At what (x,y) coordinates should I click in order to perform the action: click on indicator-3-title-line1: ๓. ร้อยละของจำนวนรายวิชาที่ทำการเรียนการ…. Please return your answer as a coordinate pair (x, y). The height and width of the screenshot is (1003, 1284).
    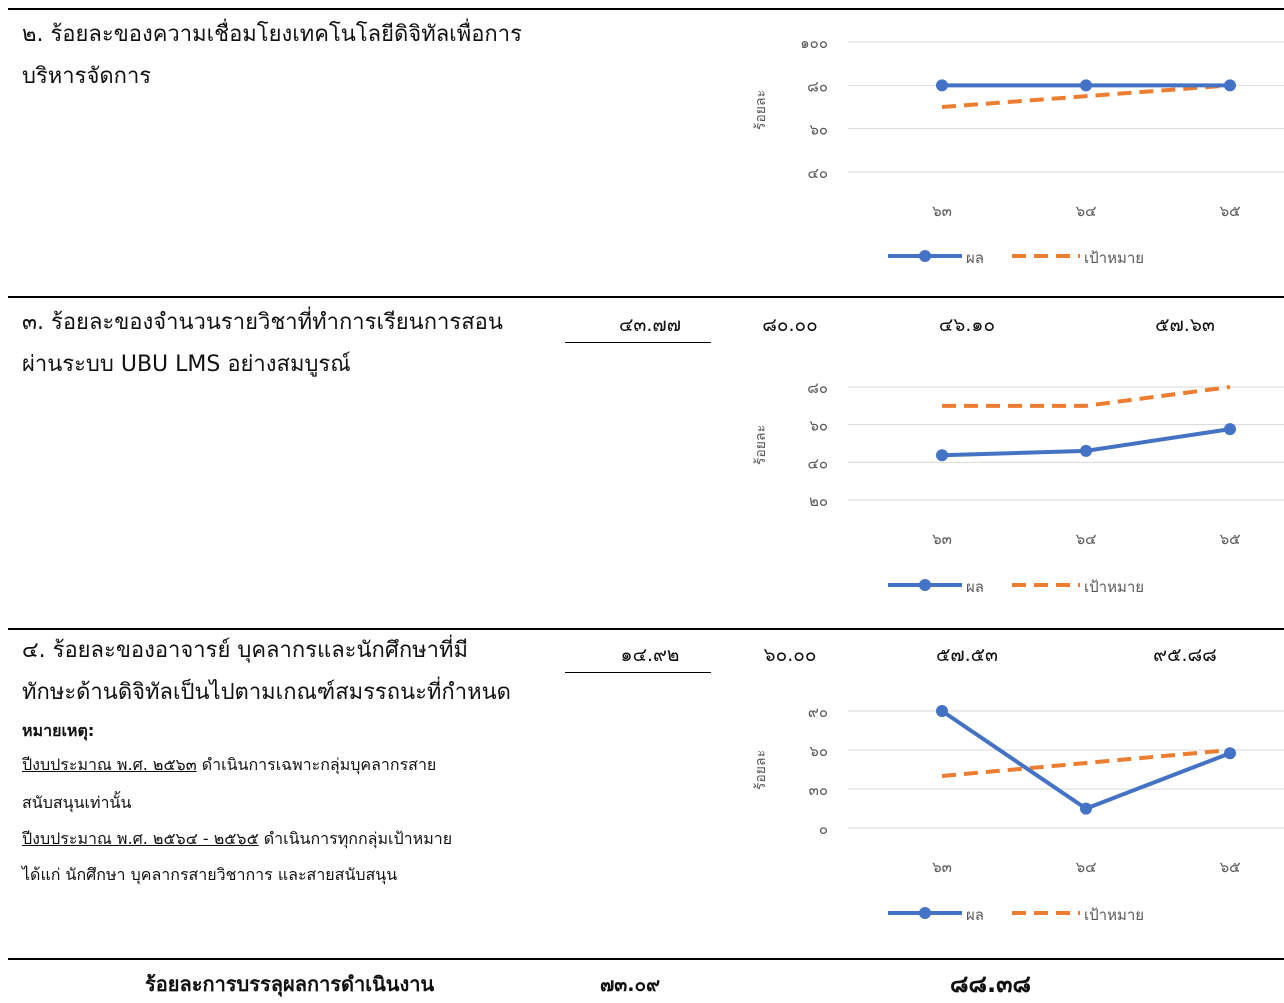
    Looking at the image, I should click on (262, 322).